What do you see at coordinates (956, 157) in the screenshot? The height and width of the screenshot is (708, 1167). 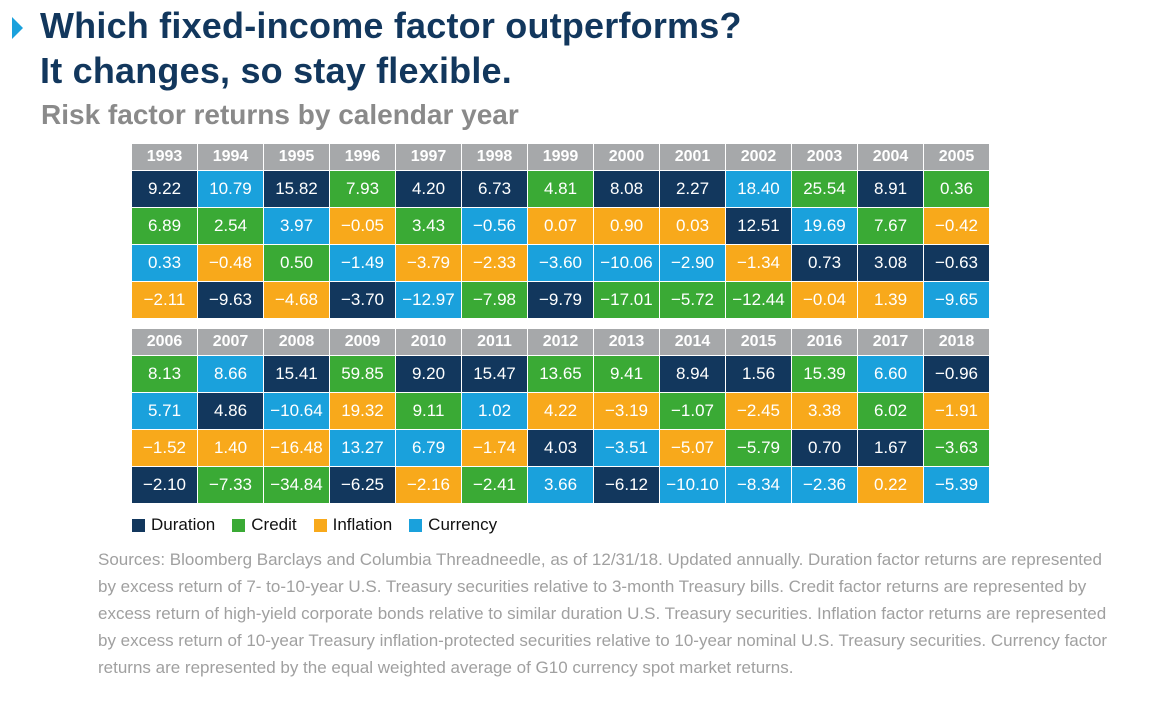 I see `year-header: 2005` at bounding box center [956, 157].